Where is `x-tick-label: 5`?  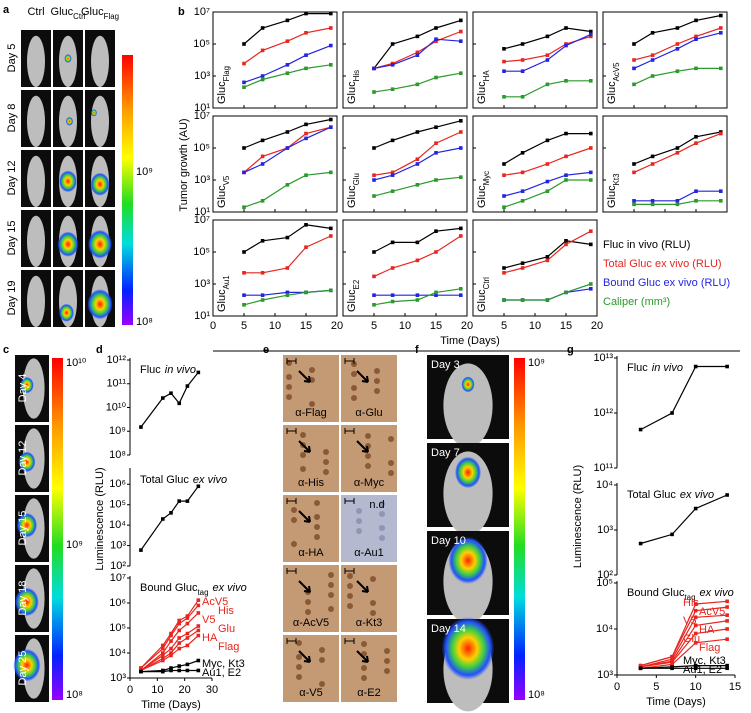
x-tick-label: 5 is located at coordinates (244, 326).